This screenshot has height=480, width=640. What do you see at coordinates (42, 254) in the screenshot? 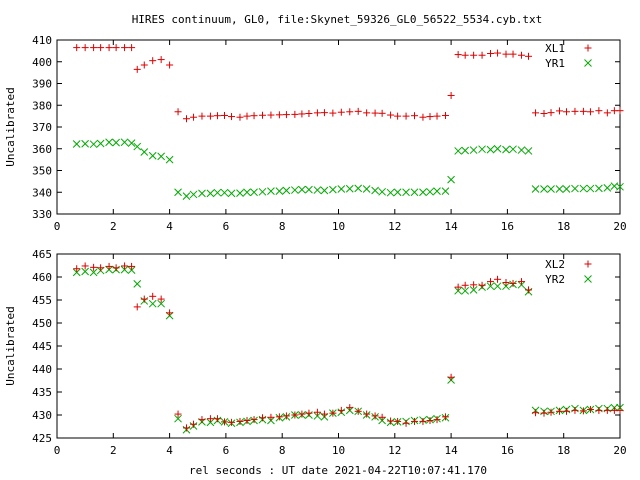
I see `y-tick-label: 465` at bounding box center [42, 254].